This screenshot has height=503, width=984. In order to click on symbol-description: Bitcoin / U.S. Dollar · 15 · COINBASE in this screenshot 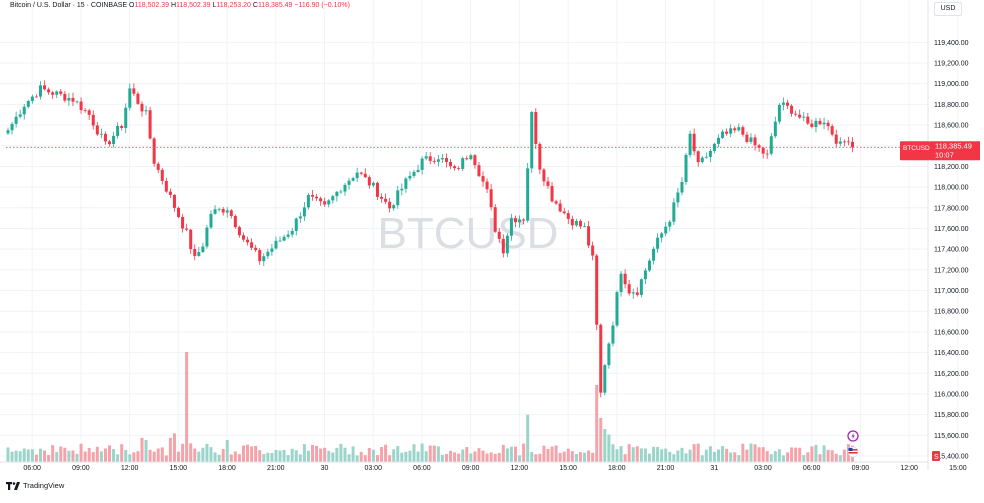, I will do `click(69, 5)`.